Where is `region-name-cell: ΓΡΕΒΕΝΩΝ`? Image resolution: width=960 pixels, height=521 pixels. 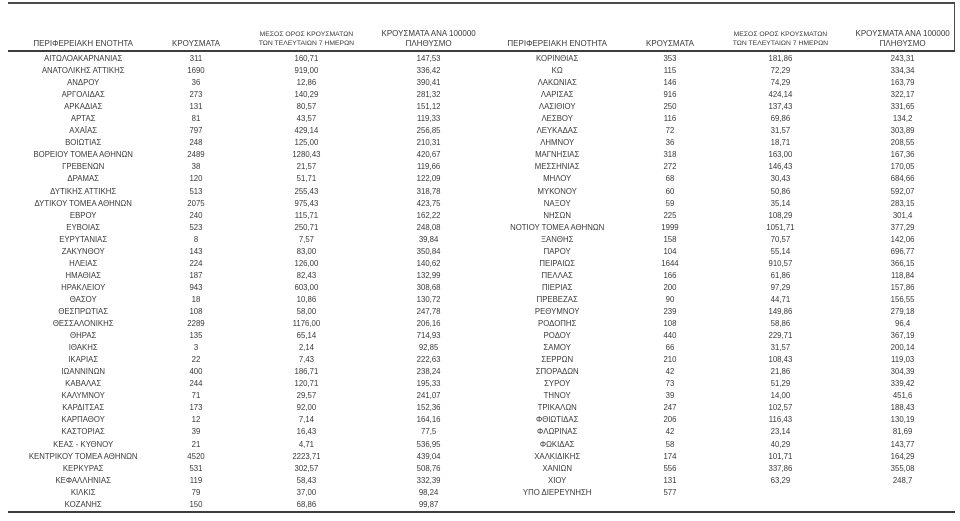 region-name-cell: ΓΡΕΒΕΝΩΝ is located at coordinates (83, 167).